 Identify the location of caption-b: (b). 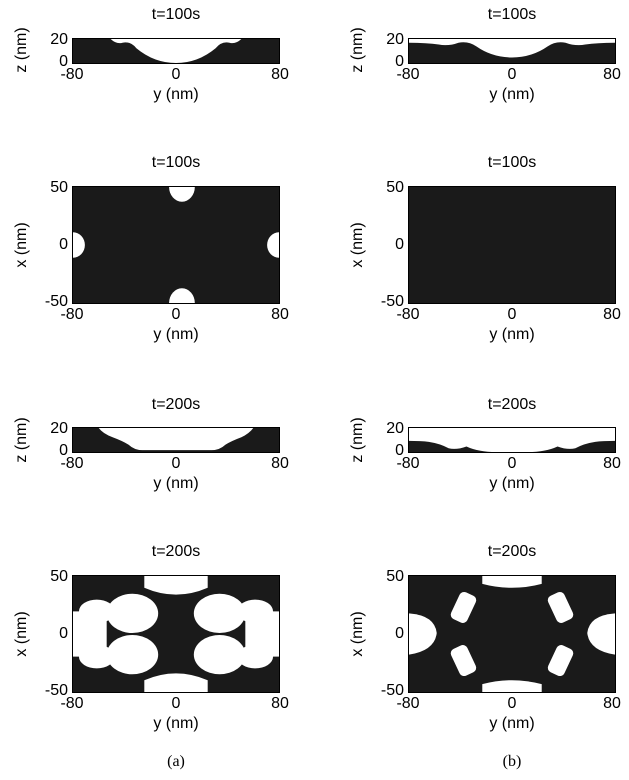
(512, 761).